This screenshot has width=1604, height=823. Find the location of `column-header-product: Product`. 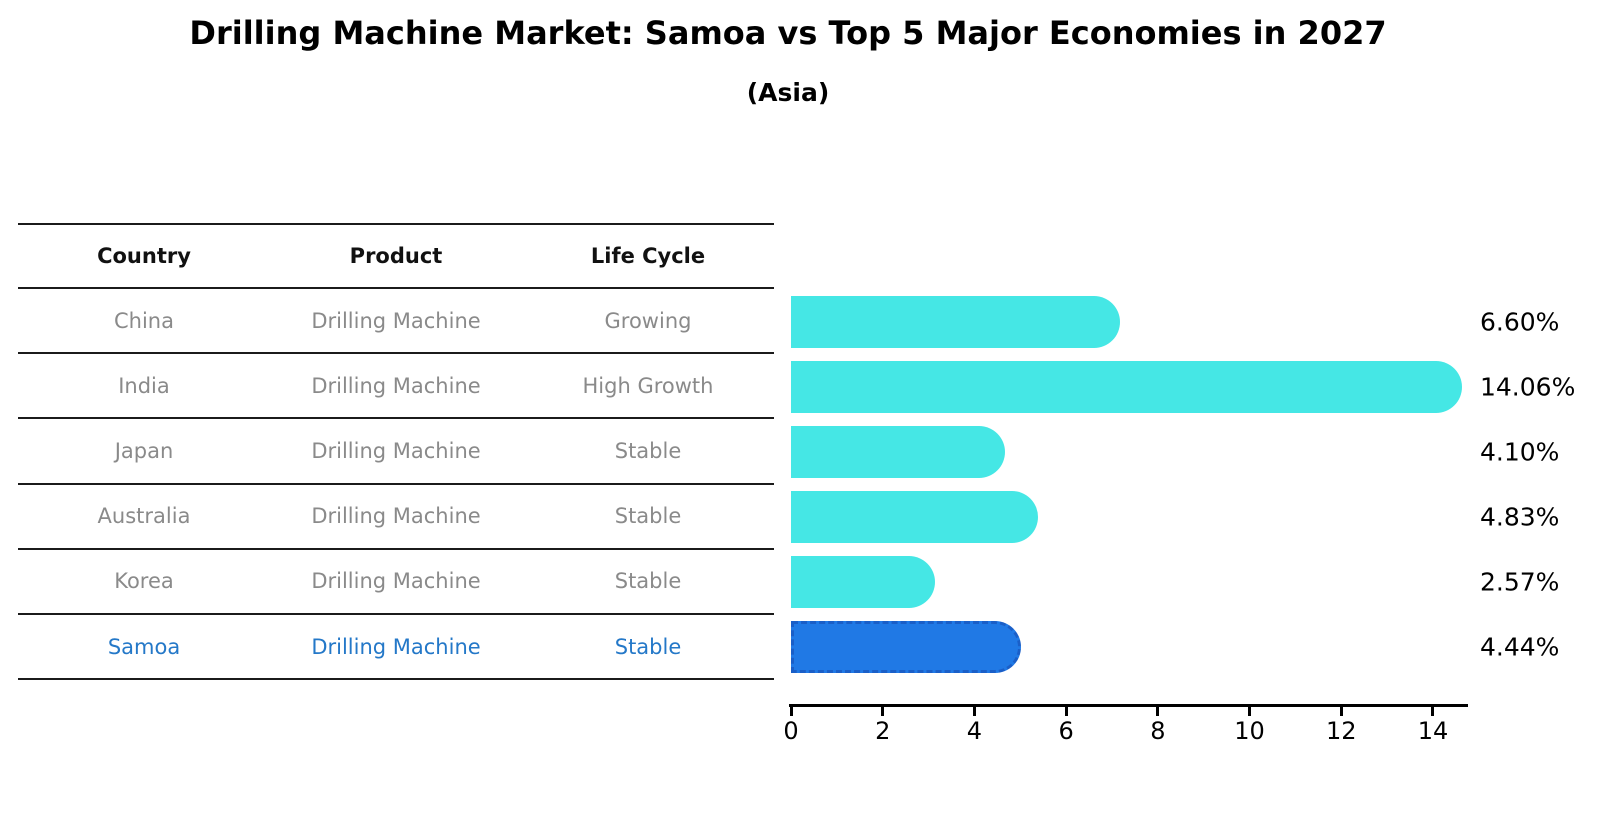

column-header-product: Product is located at coordinates (396, 256).